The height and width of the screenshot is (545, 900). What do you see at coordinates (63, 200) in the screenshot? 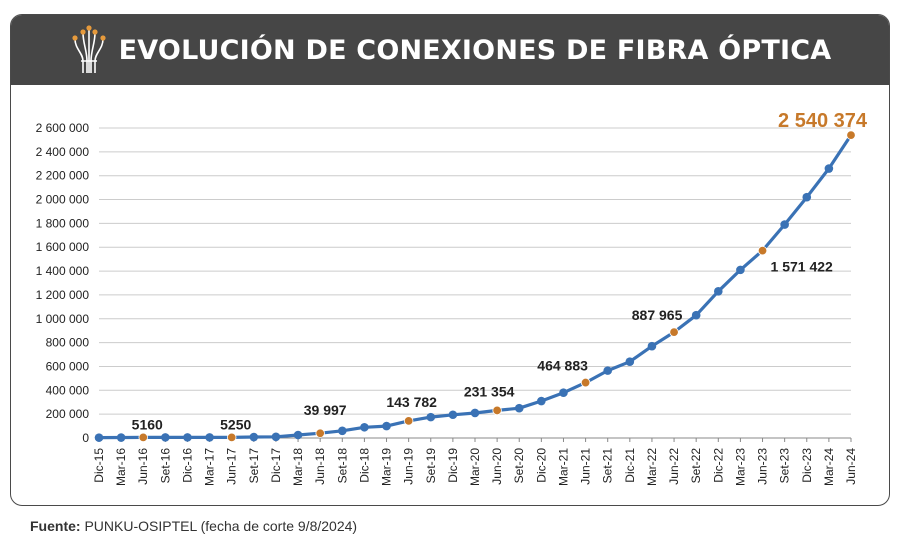
I see `y-tick-label: 2 000 000` at bounding box center [63, 200].